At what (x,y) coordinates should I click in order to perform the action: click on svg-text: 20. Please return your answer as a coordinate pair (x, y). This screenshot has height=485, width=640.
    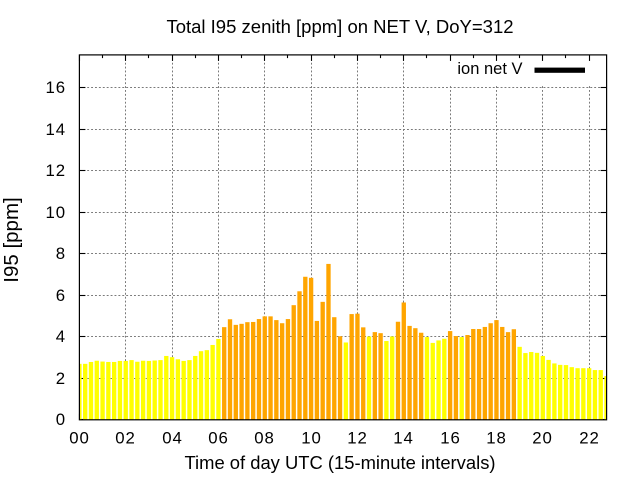
    Looking at the image, I should click on (542, 438).